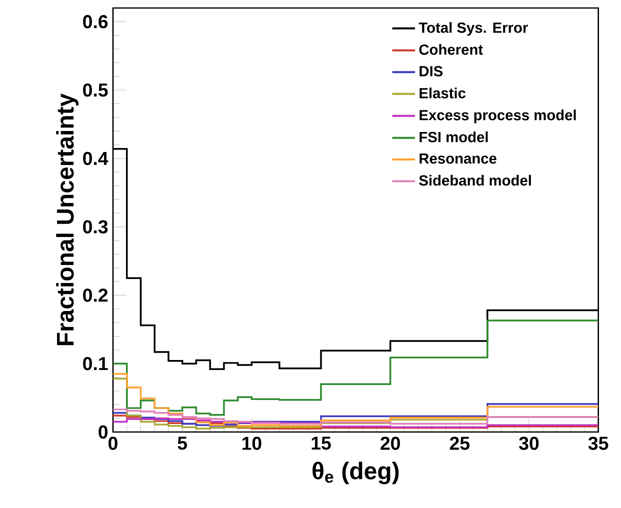 The height and width of the screenshot is (508, 621). What do you see at coordinates (67, 219) in the screenshot?
I see `y-axis-title: Fractional Uncertainty` at bounding box center [67, 219].